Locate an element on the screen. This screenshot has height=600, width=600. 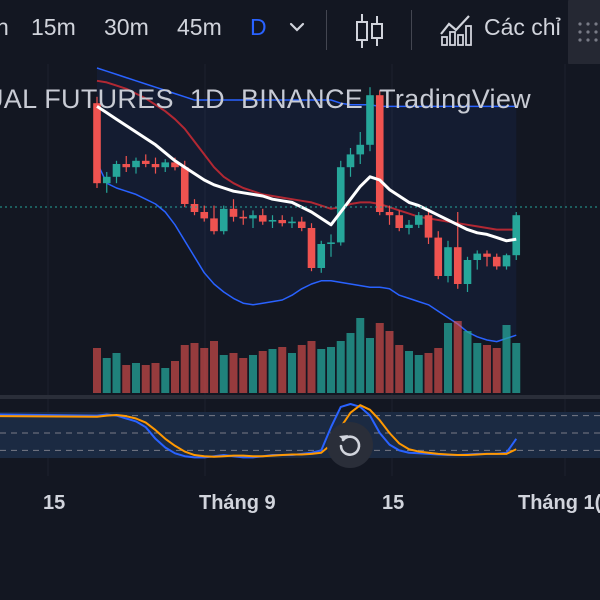
reset-chart-button is located at coordinates (350, 445).